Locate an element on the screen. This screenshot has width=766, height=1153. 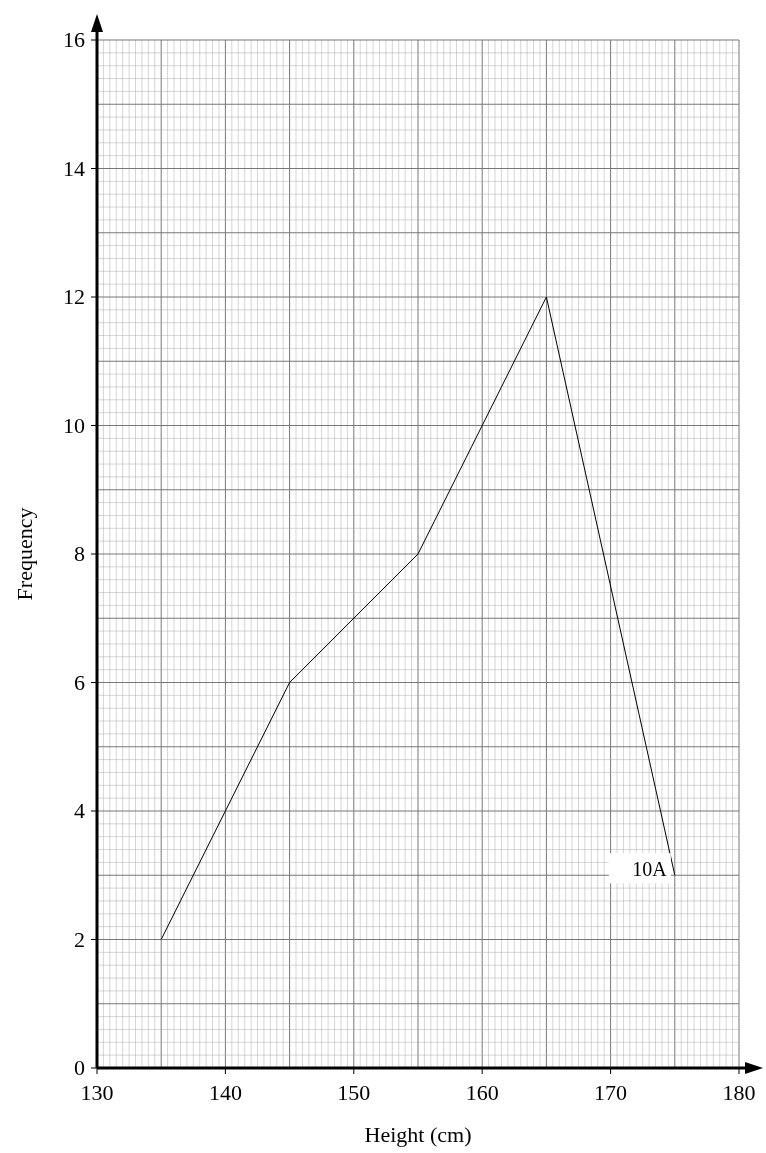
y-tick-label: 4 is located at coordinates (79, 810).